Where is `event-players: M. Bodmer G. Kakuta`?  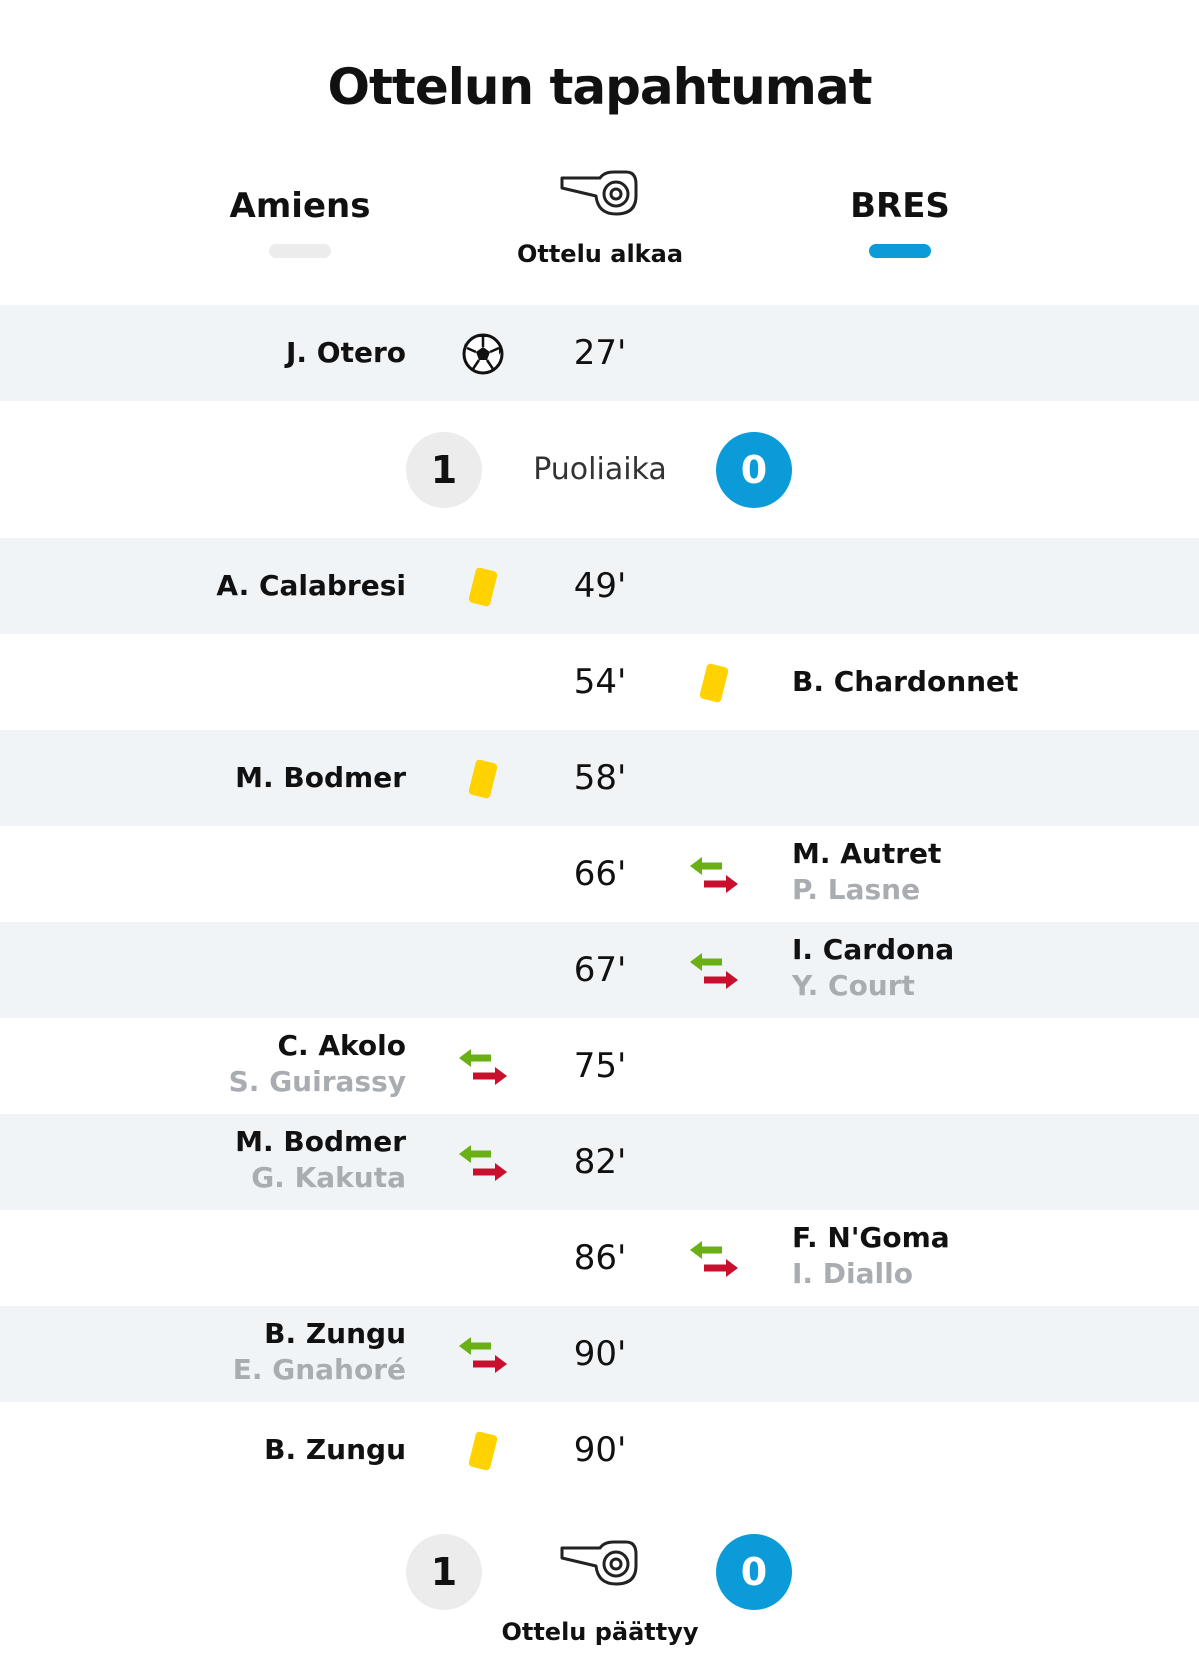 event-players: M. Bodmer G. Kakuta is located at coordinates (320, 1160).